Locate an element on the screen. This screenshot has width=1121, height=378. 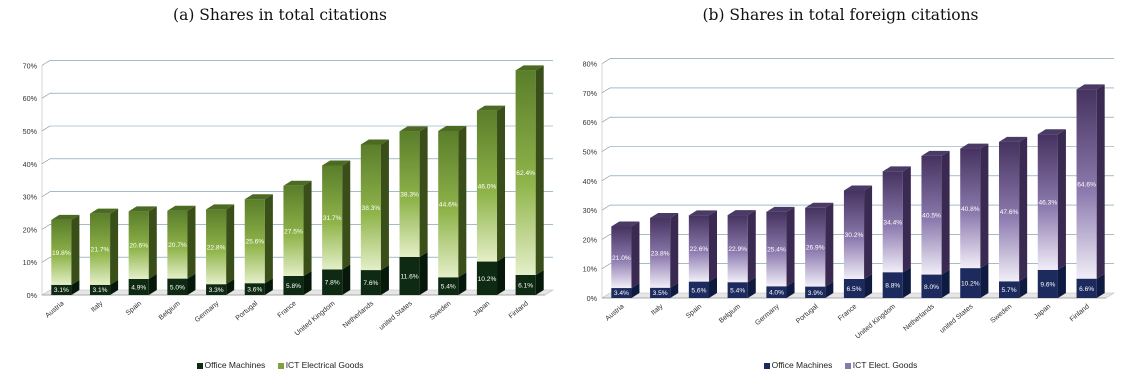
data-label-office-machines: 7.8% is located at coordinates (332, 283).